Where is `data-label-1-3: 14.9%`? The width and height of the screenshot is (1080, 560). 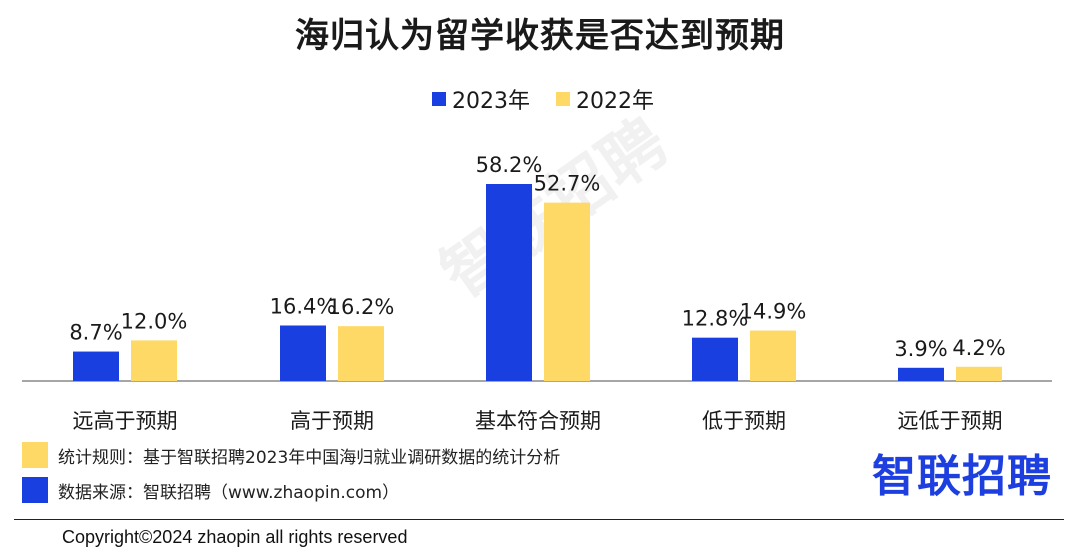
data-label-1-3: 14.9% is located at coordinates (773, 312).